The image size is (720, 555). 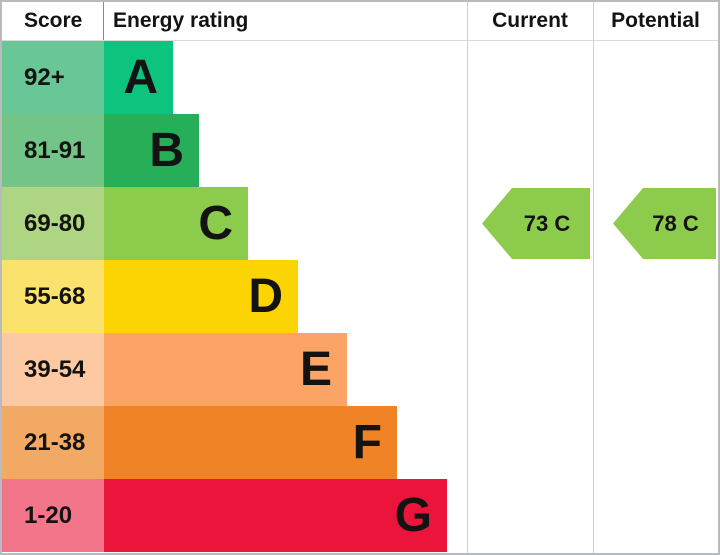 What do you see at coordinates (360, 223) in the screenshot?
I see `band-row-c: 69-80 C` at bounding box center [360, 223].